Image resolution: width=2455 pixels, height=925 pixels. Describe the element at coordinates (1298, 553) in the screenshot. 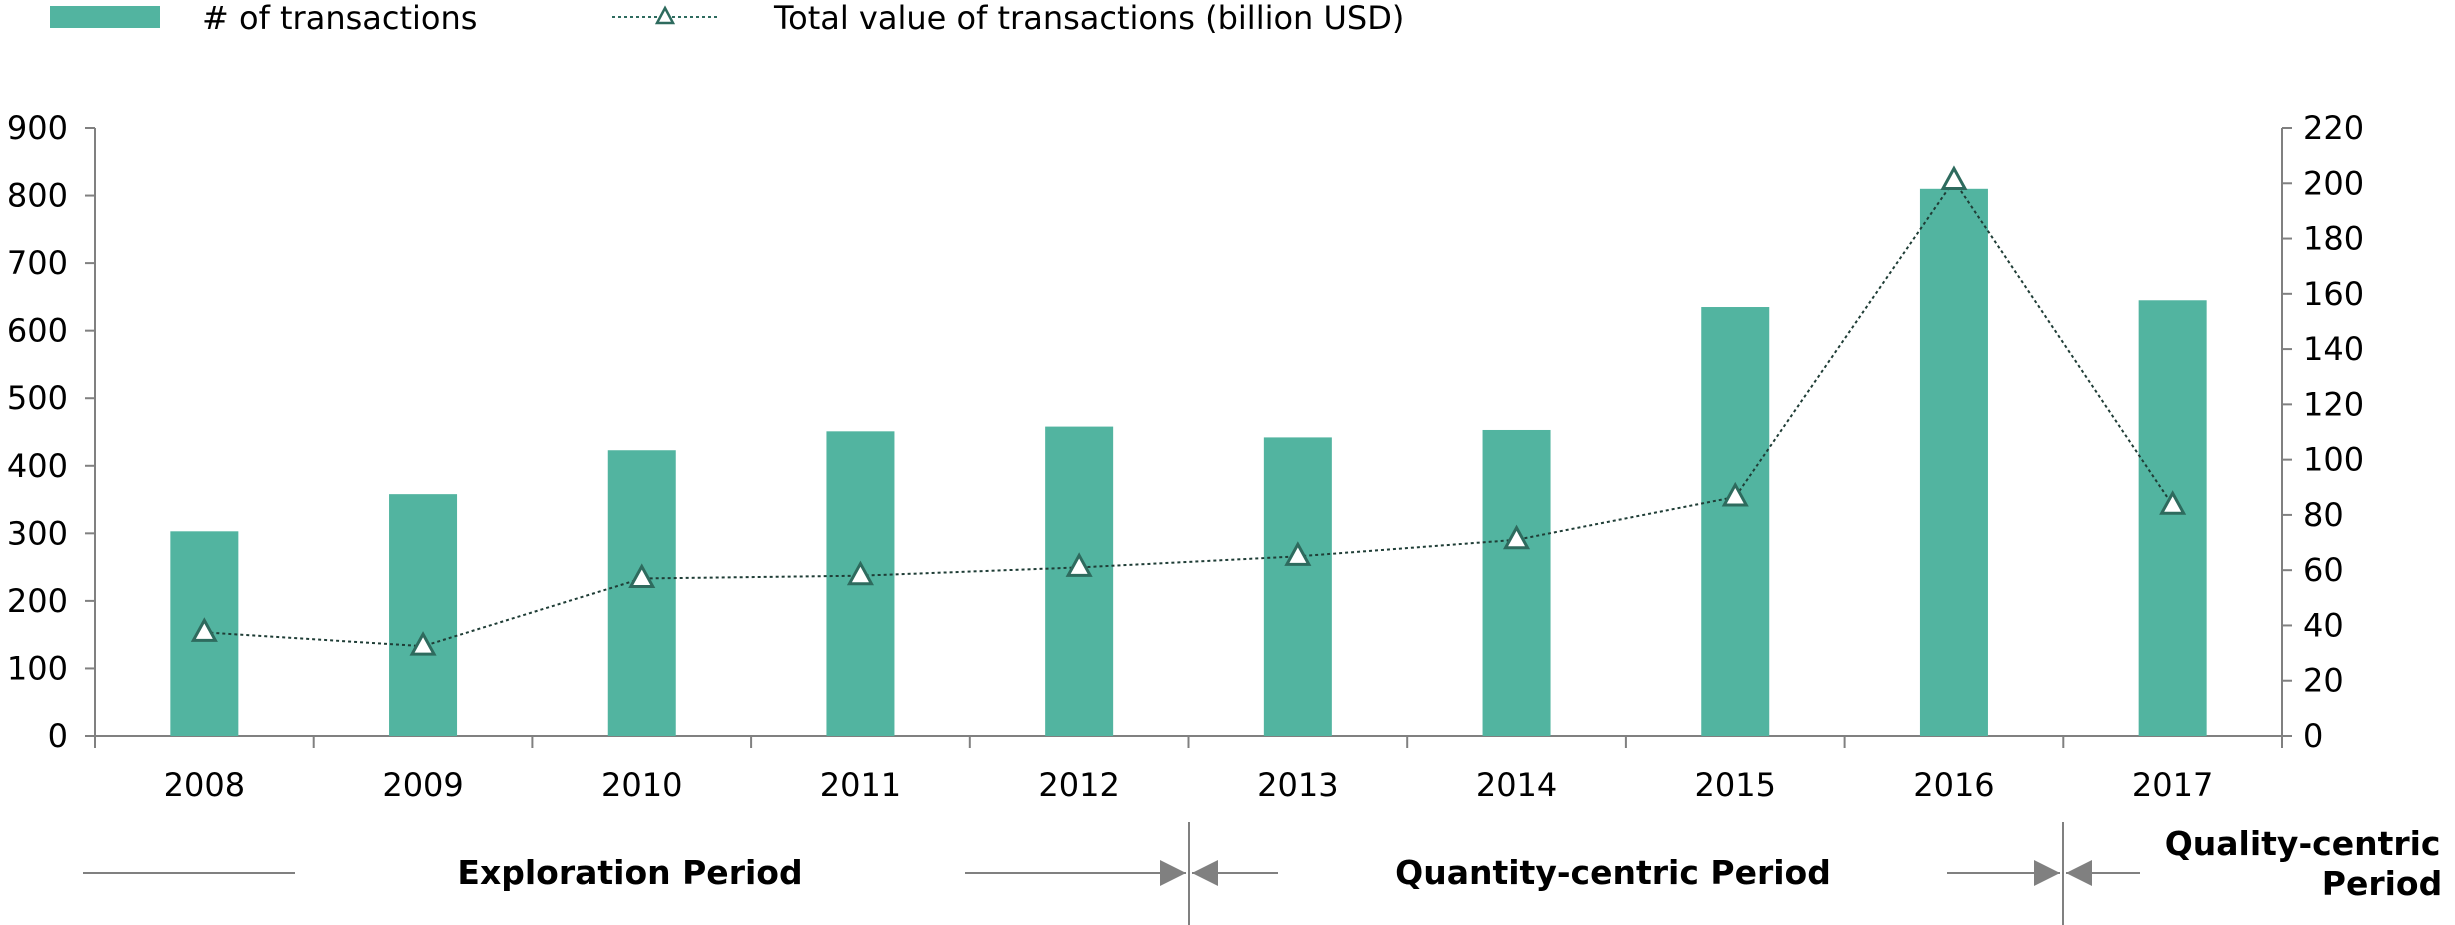

I see `value-point-2013` at that location.